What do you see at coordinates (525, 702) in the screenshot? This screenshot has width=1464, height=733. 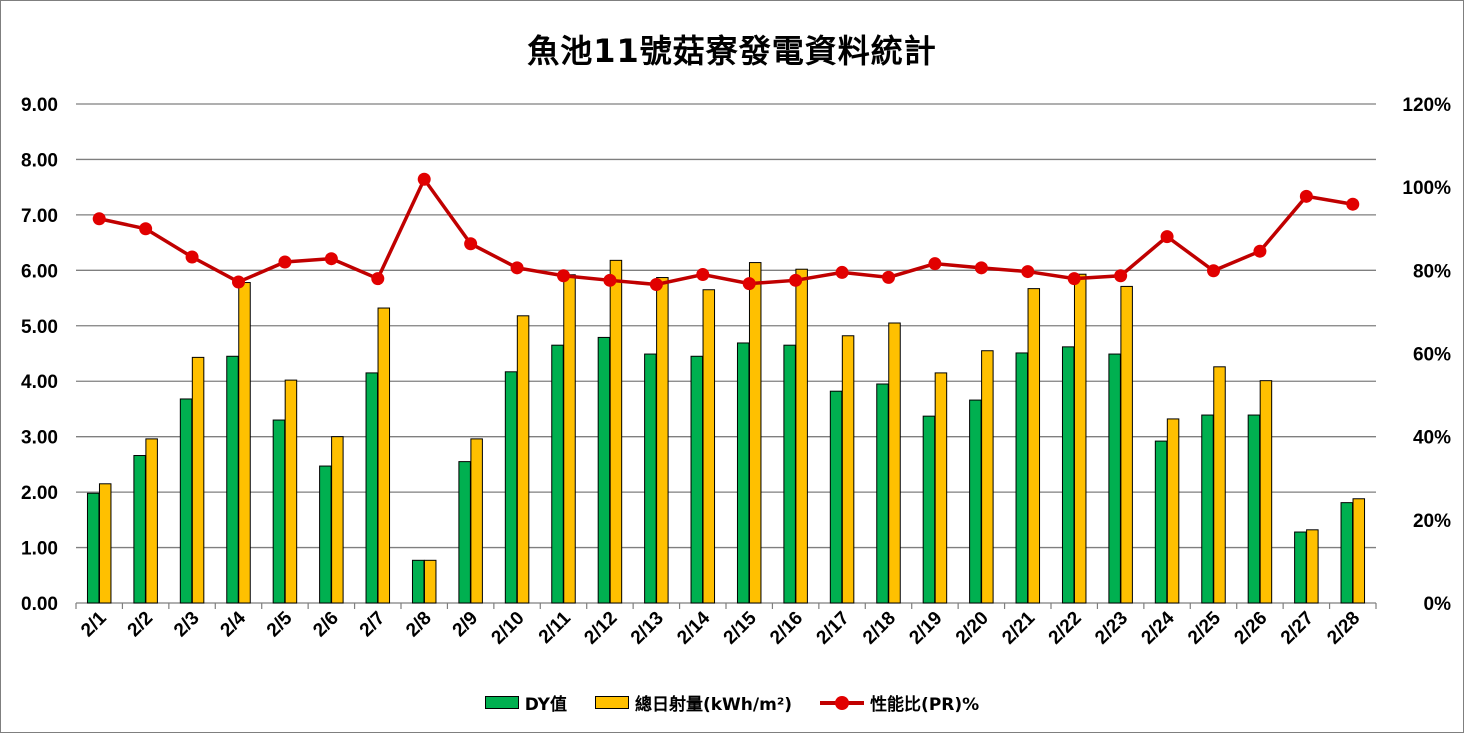 I see `legend-item-dy: DY值` at bounding box center [525, 702].